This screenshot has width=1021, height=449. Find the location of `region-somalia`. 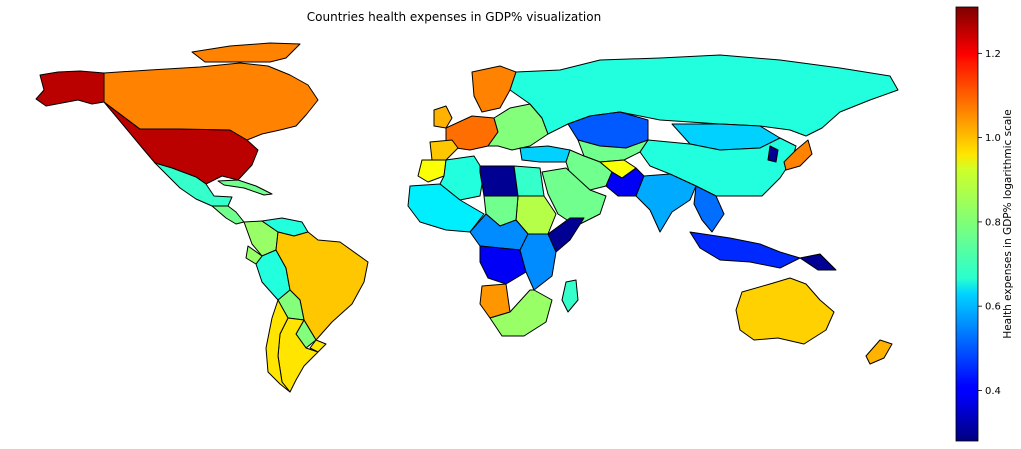

region-somalia is located at coordinates (566, 235).